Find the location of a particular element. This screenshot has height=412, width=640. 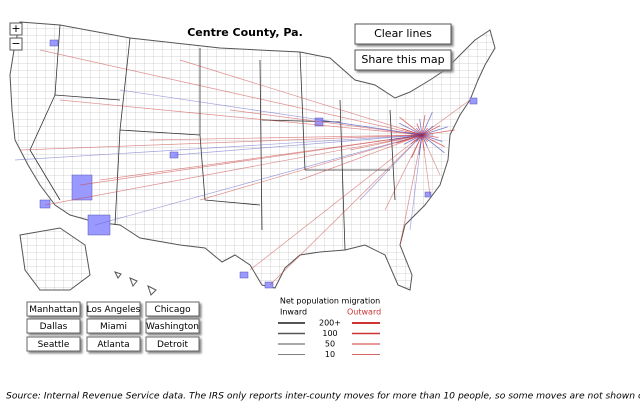

city-button-label: Seattle is located at coordinates (54, 345).